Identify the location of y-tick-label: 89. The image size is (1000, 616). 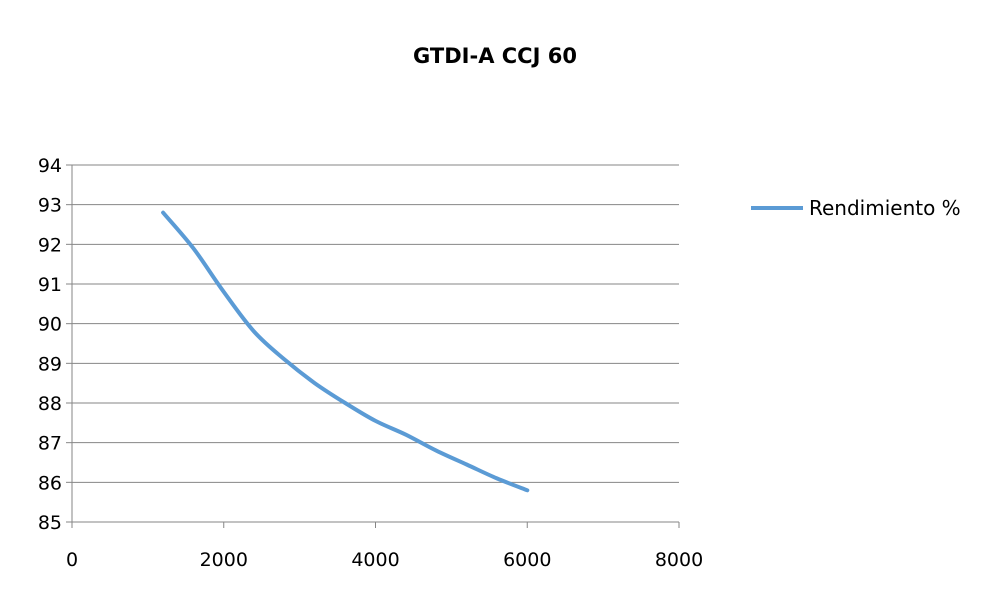
(50, 364).